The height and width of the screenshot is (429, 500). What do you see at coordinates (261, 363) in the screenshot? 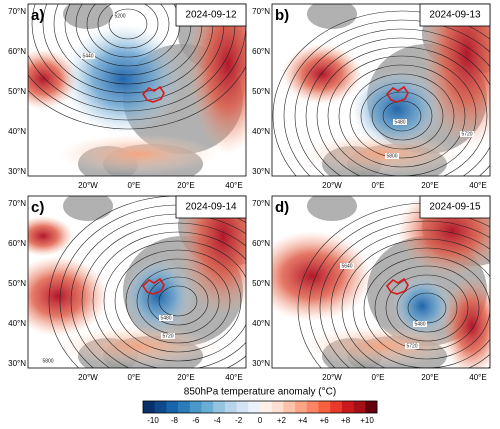
I see `lat-label: 30°N` at bounding box center [261, 363].